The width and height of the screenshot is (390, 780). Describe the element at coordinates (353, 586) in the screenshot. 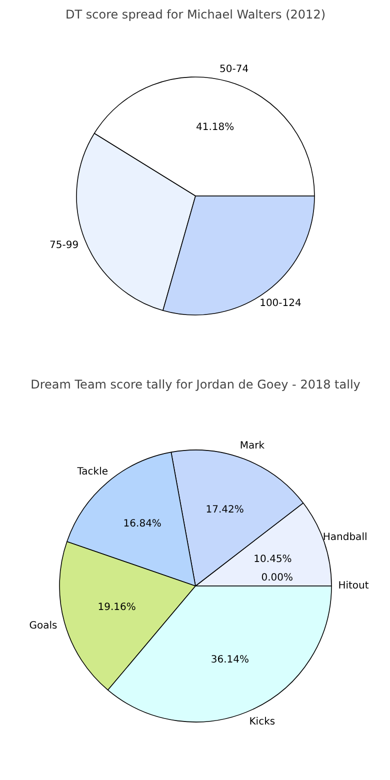

I see `category-label: Hitout` at that location.